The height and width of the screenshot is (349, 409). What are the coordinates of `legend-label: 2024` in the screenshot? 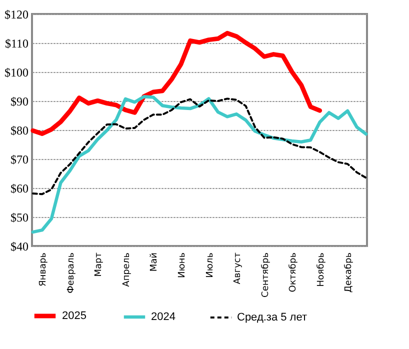 It's located at (163, 317).